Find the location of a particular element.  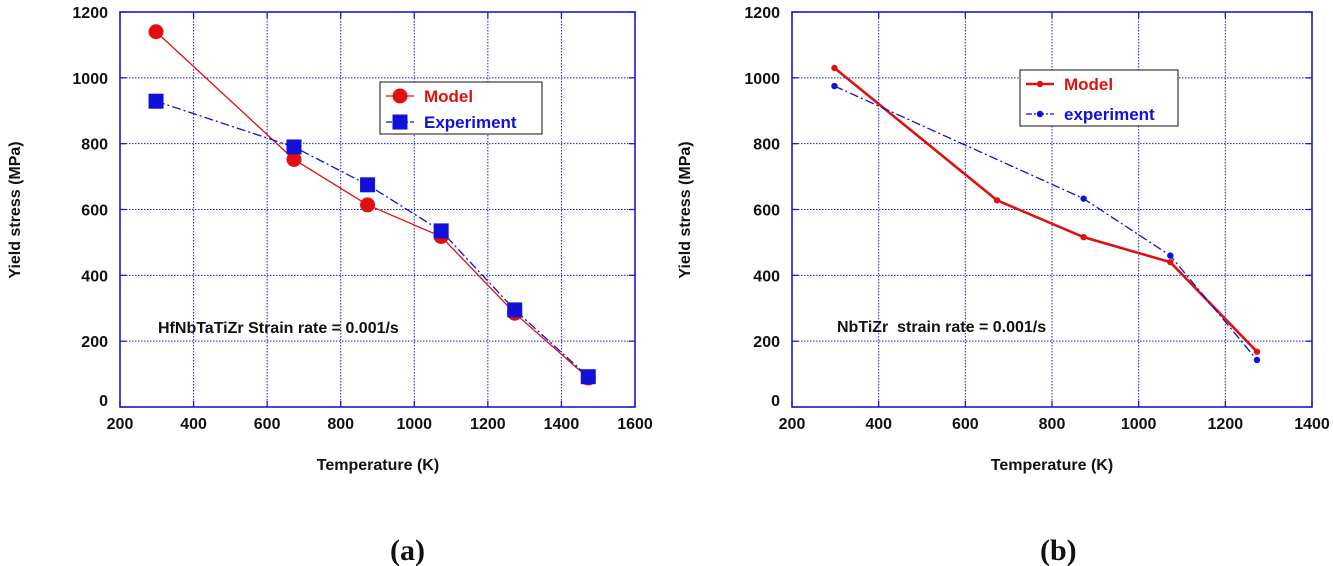

x-tick-label: 1600 is located at coordinates (635, 424).